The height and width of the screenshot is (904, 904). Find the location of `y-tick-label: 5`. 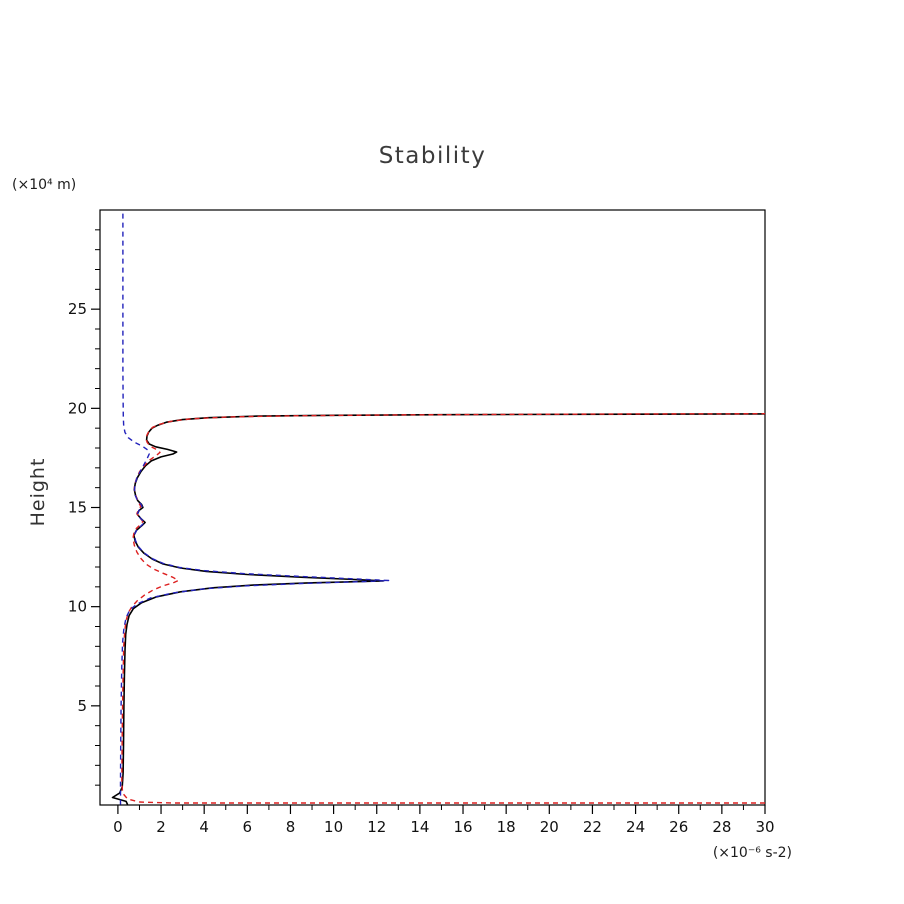

y-tick-label: 5 is located at coordinates (82, 706).